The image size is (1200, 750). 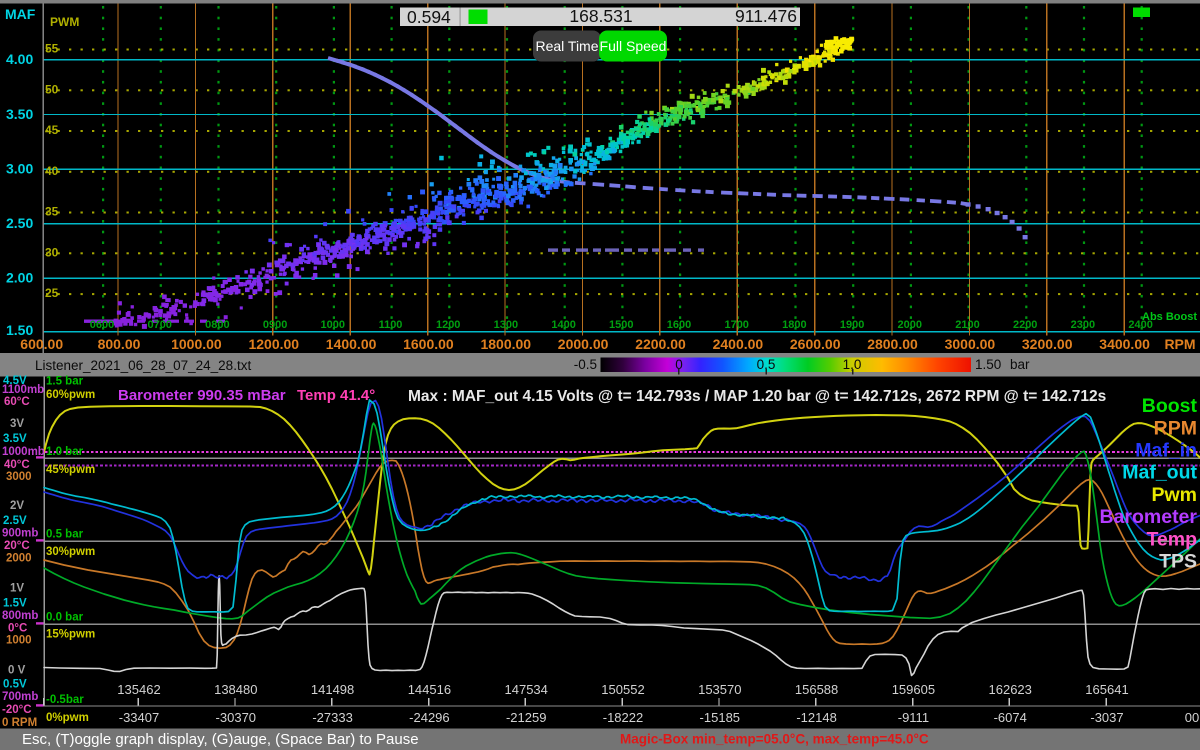 What do you see at coordinates (17, 671) in the screenshot?
I see `svg-text: 0 V` at bounding box center [17, 671].